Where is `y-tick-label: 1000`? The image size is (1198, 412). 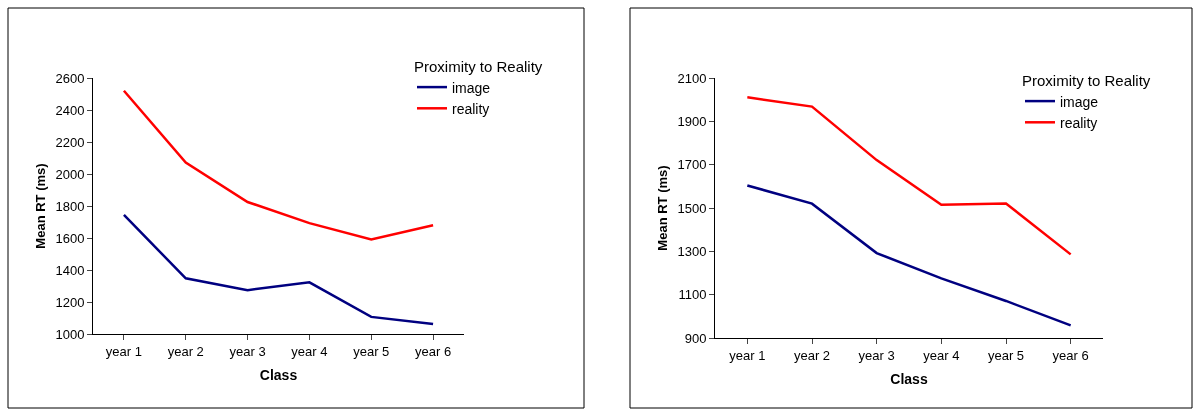 y-tick-label: 1000 is located at coordinates (70, 334).